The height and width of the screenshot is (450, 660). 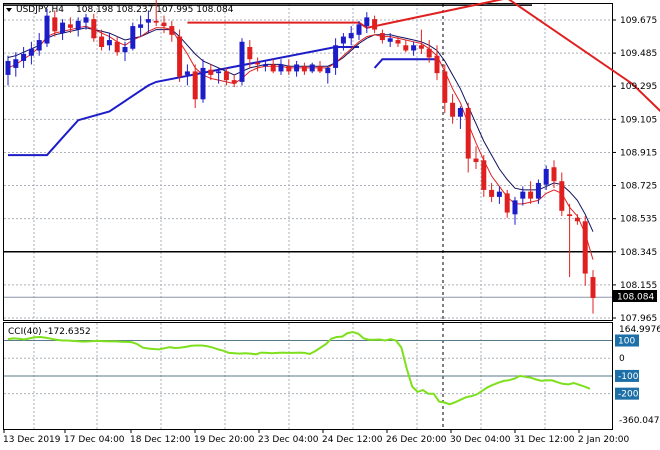 I want to click on time-tick-label: 13 Dec 2019, so click(x=32, y=440).